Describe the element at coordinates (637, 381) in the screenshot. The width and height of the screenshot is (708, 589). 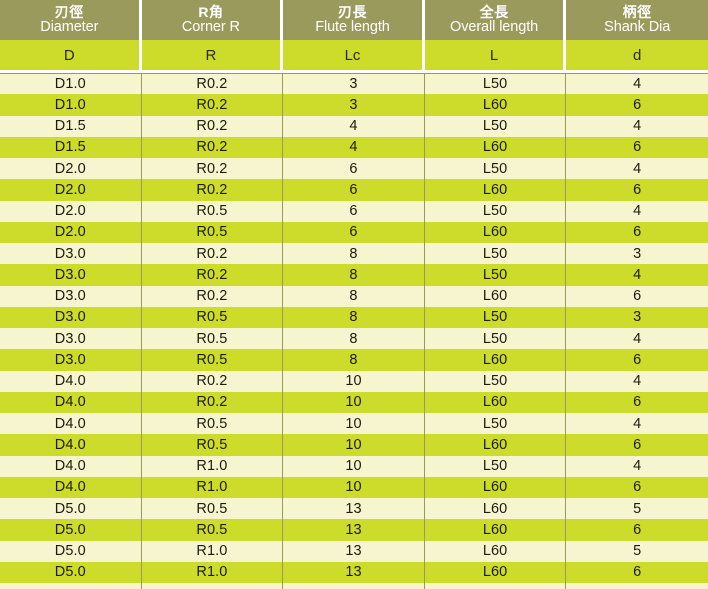
I see `table-cell-14-4: 4` at that location.